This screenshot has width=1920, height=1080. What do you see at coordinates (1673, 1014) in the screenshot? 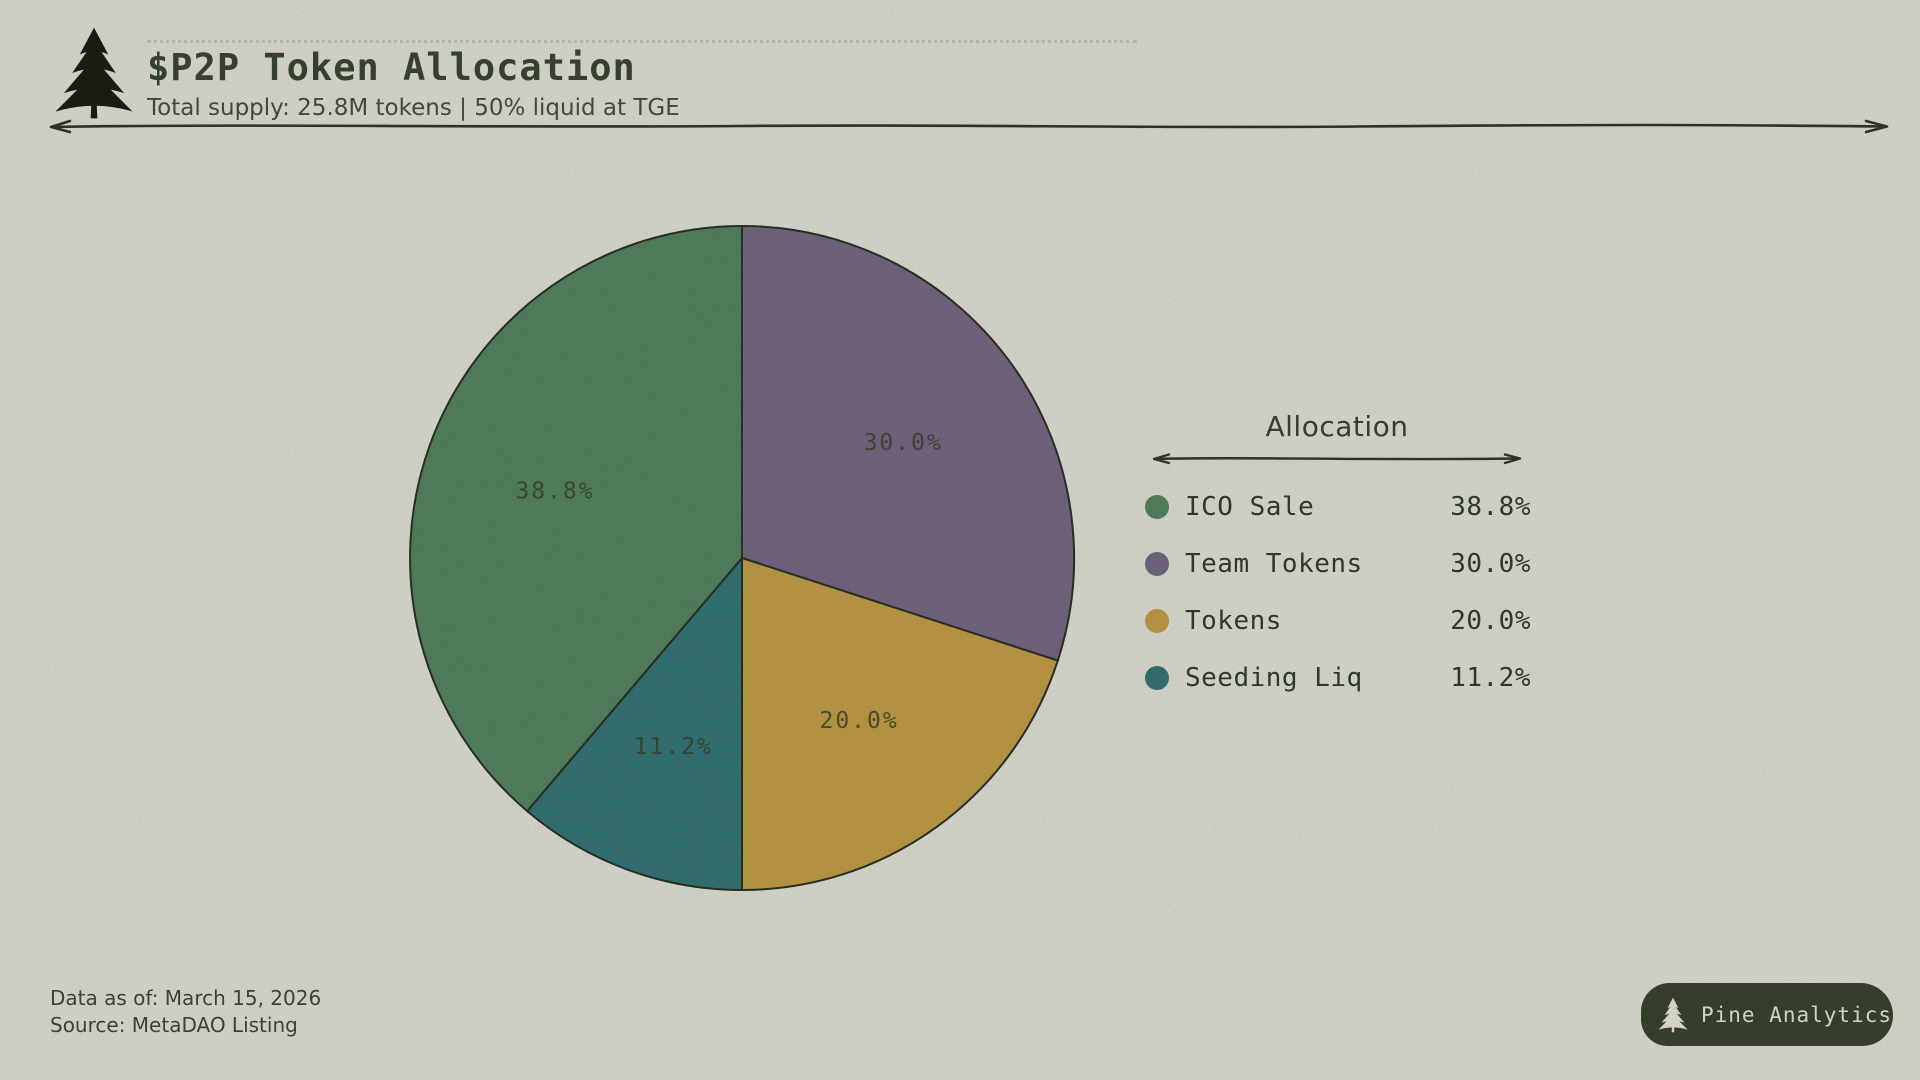
I see `pine-tree-icon` at bounding box center [1673, 1014].